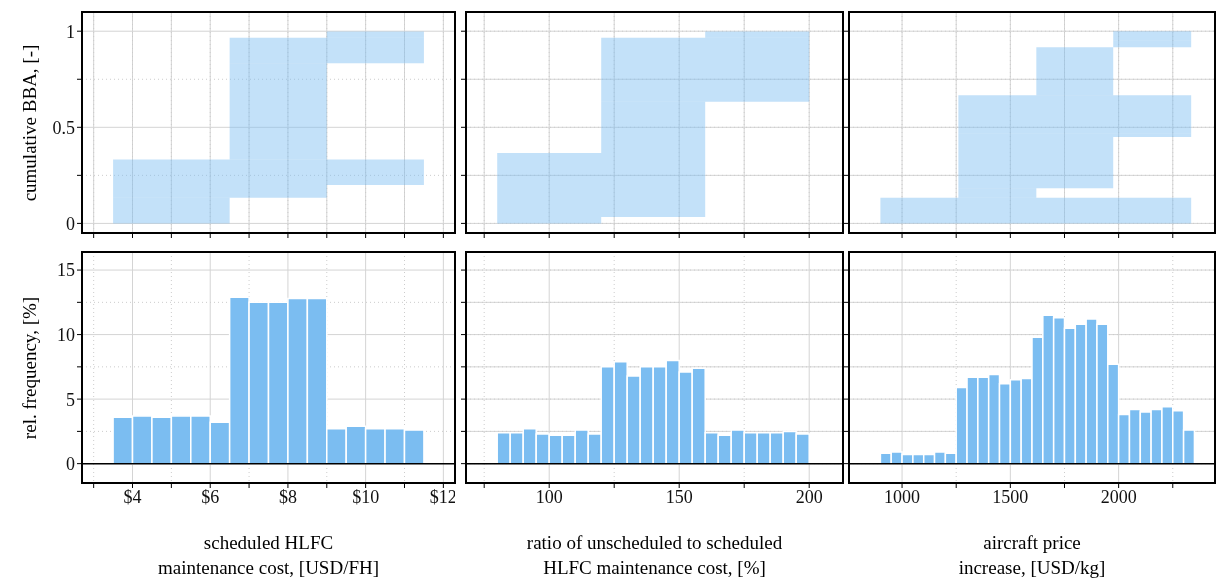 This screenshot has width=1219, height=581. What do you see at coordinates (679, 496) in the screenshot?
I see `x-tick-label: 150` at bounding box center [679, 496].